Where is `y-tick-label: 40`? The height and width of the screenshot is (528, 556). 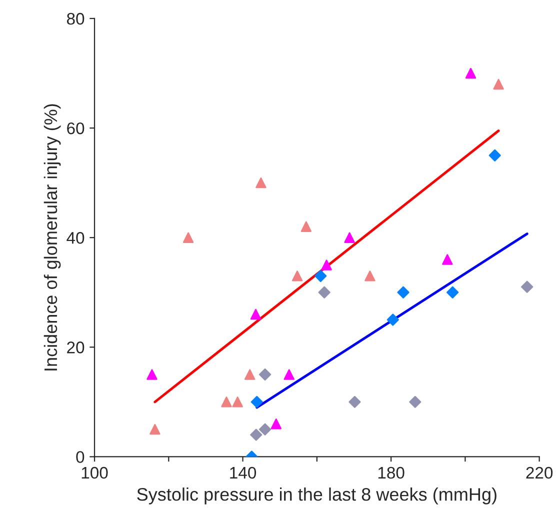
y-tick-label: 40 is located at coordinates (75, 238).